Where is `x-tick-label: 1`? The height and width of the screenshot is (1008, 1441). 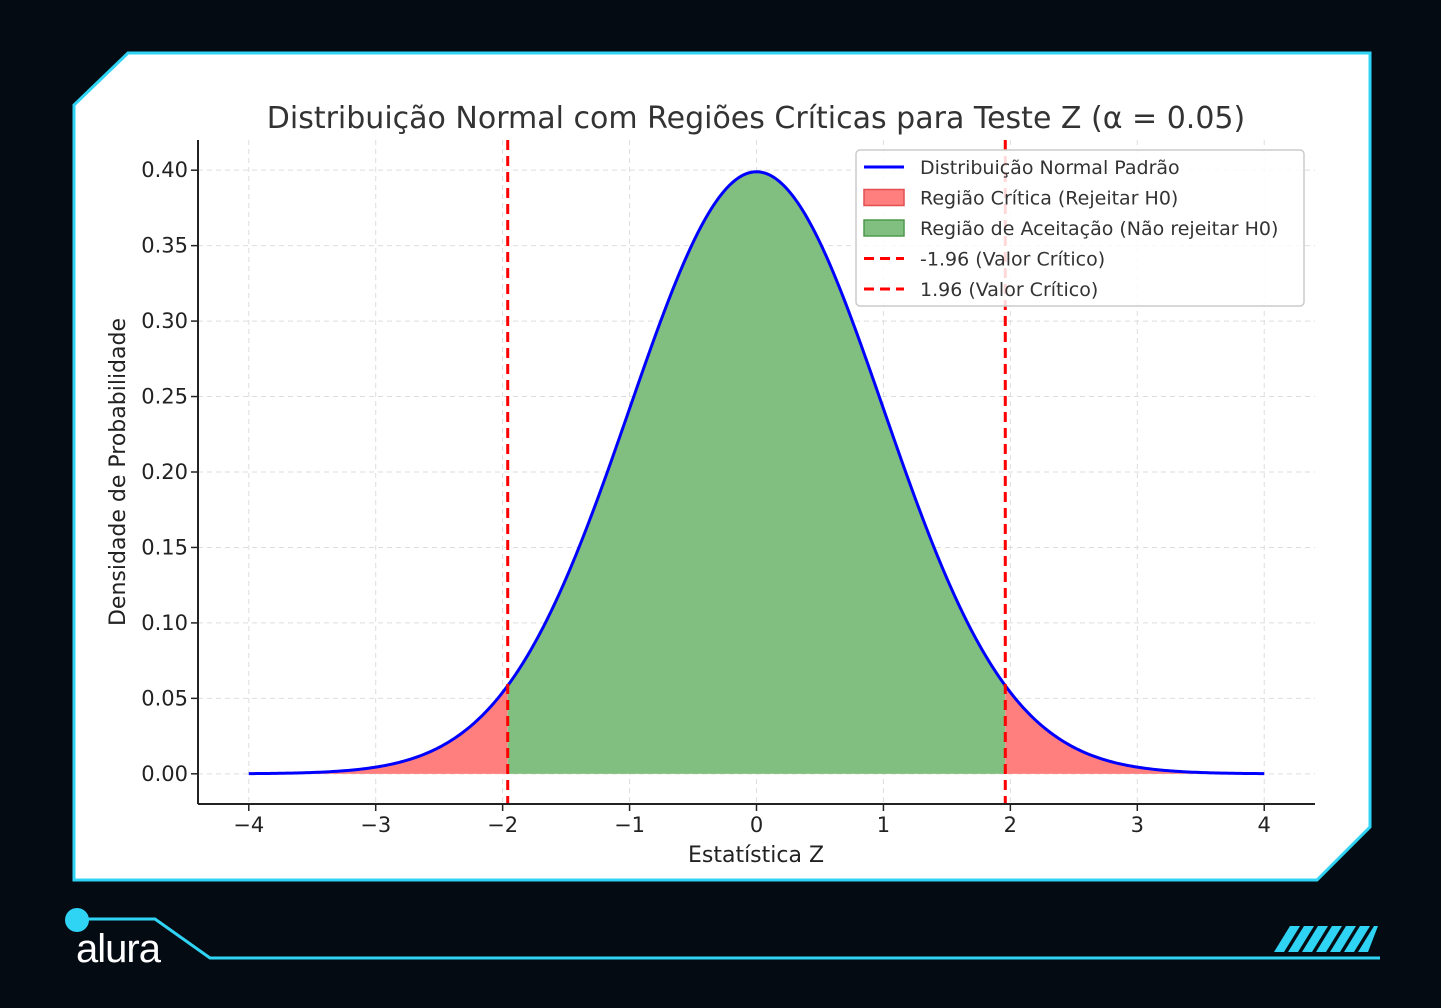
x-tick-label: 1 is located at coordinates (883, 825).